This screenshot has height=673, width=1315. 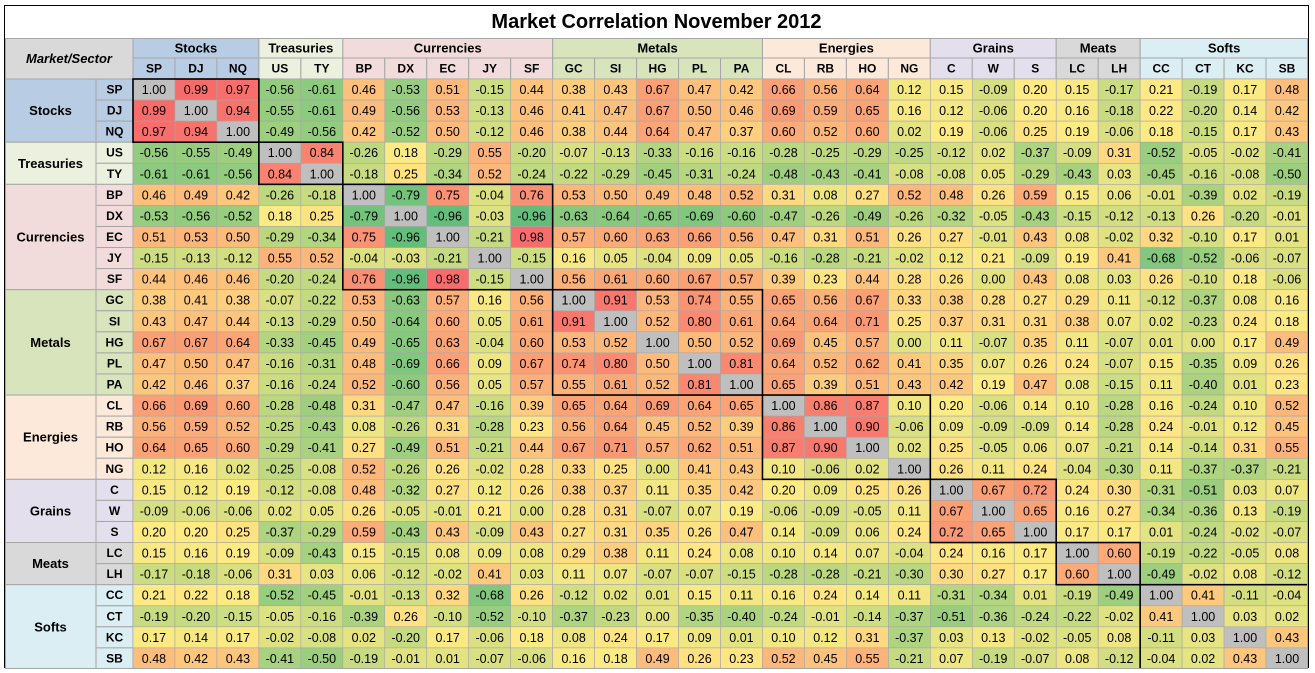 What do you see at coordinates (50, 563) in the screenshot?
I see `group-row-label-meats: Meats` at bounding box center [50, 563].